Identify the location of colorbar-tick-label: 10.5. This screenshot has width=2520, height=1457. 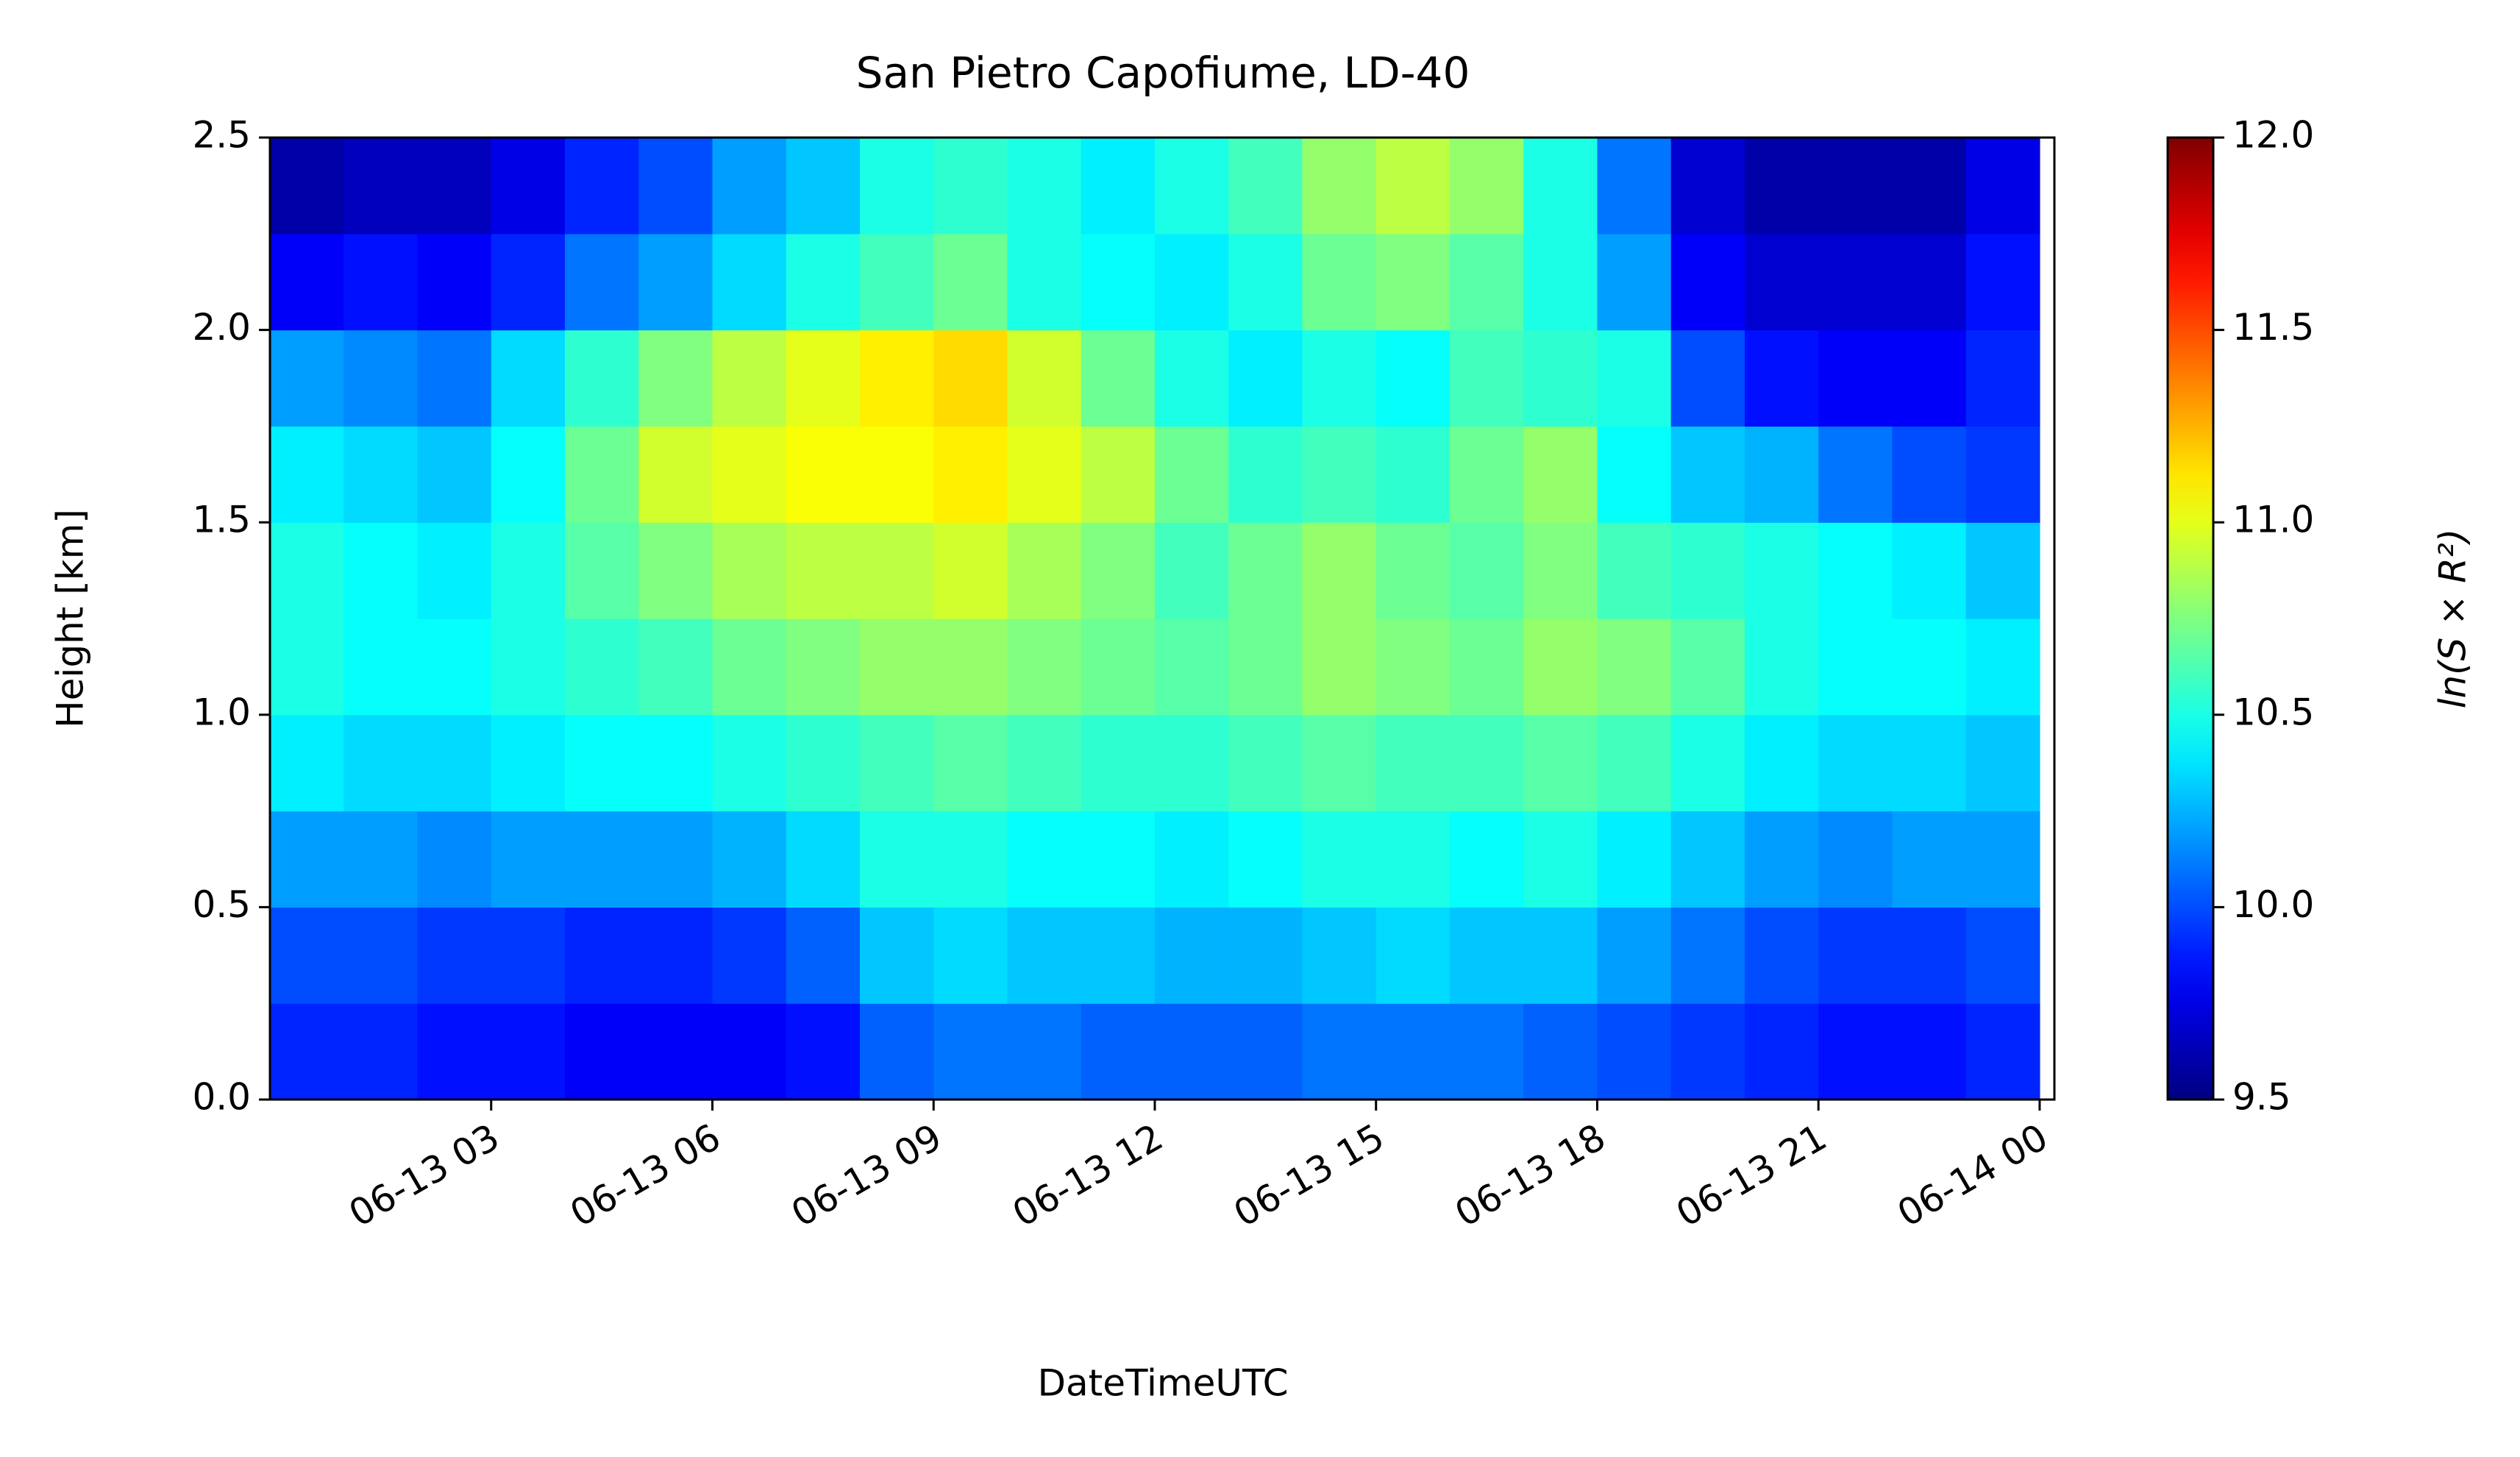
(2273, 712).